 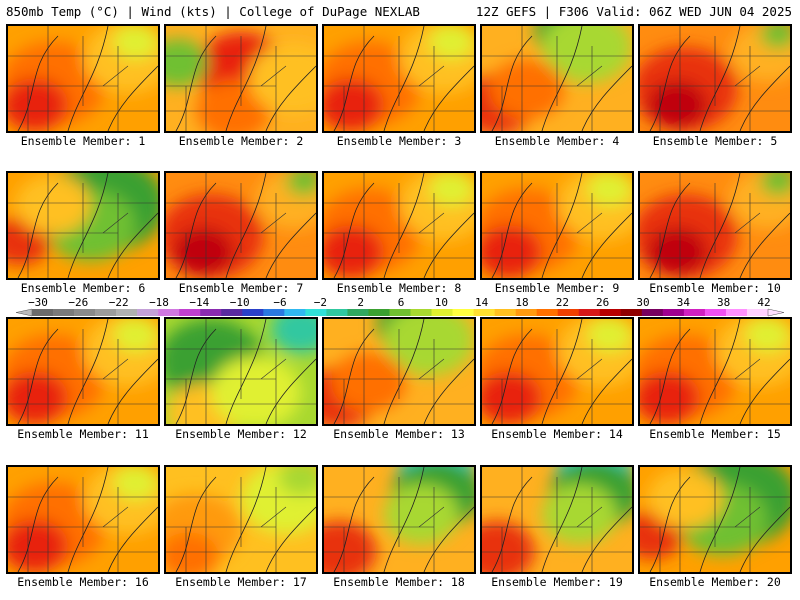 What do you see at coordinates (199, 302) in the screenshot?
I see `colorbar-tick-label: −14` at bounding box center [199, 302].